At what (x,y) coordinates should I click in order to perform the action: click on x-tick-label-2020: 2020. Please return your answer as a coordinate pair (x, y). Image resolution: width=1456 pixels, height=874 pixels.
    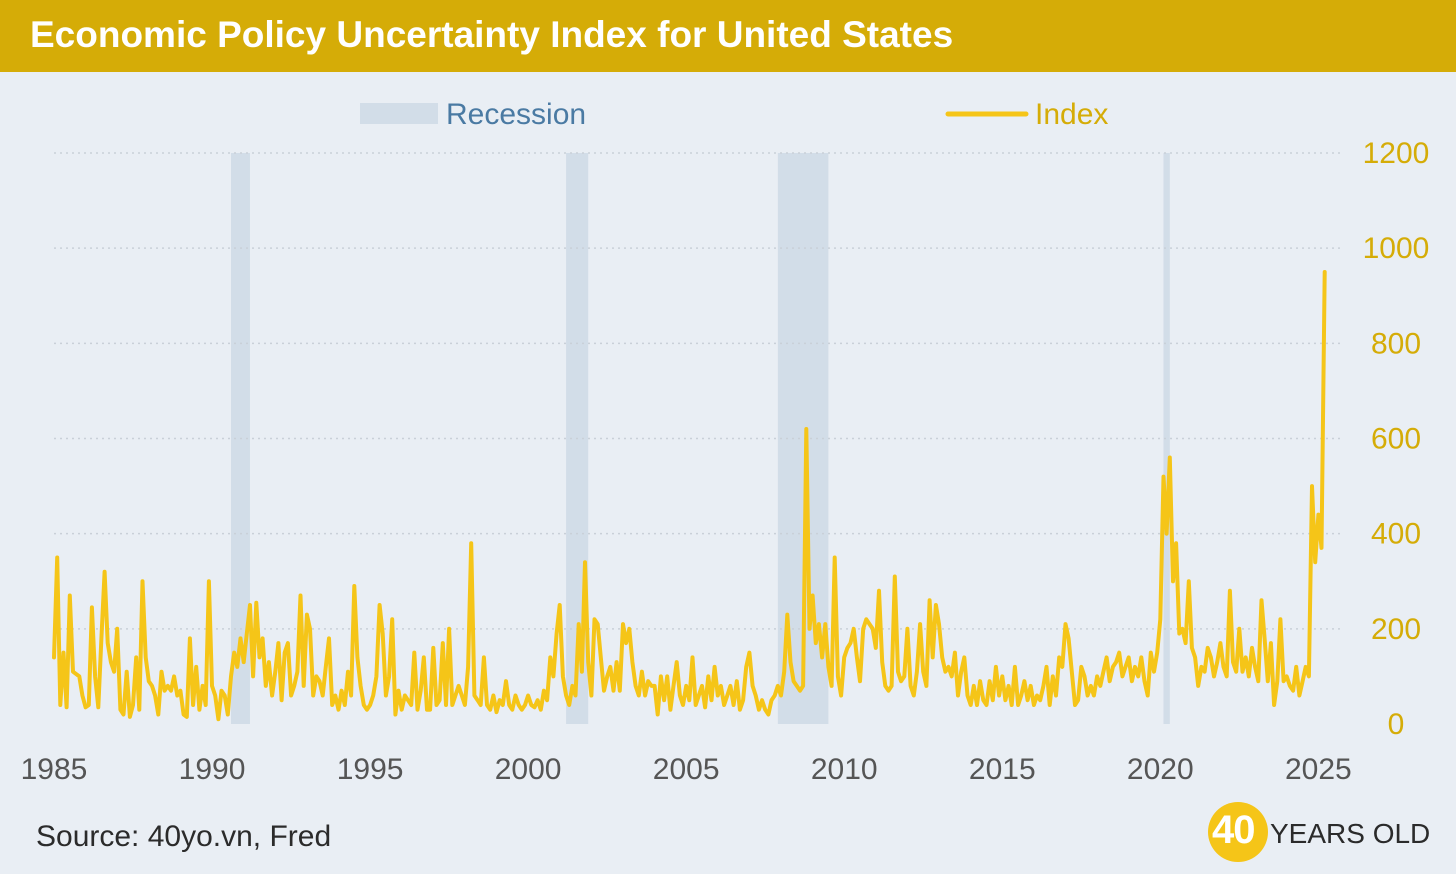
    Looking at the image, I should click on (1160, 769).